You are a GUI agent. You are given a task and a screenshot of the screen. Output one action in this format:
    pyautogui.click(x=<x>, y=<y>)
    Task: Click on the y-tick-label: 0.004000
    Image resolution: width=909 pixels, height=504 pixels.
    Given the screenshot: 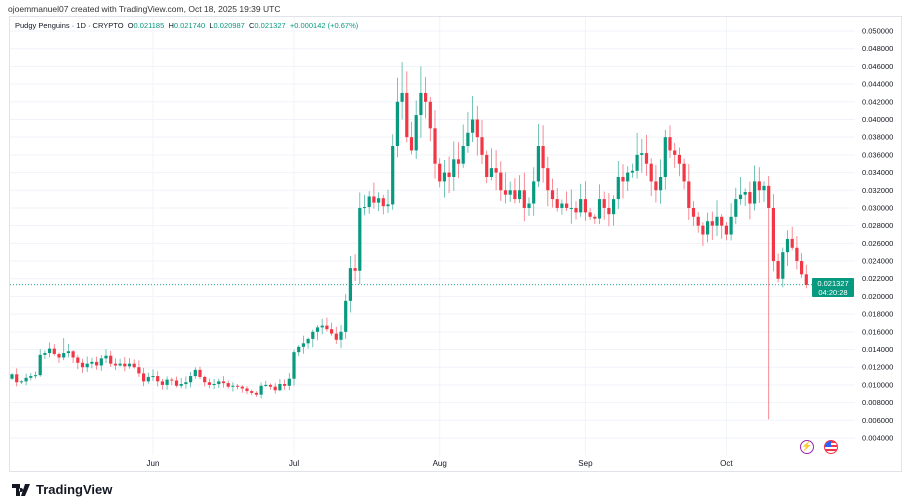 What is the action you would take?
    pyautogui.click(x=877, y=438)
    